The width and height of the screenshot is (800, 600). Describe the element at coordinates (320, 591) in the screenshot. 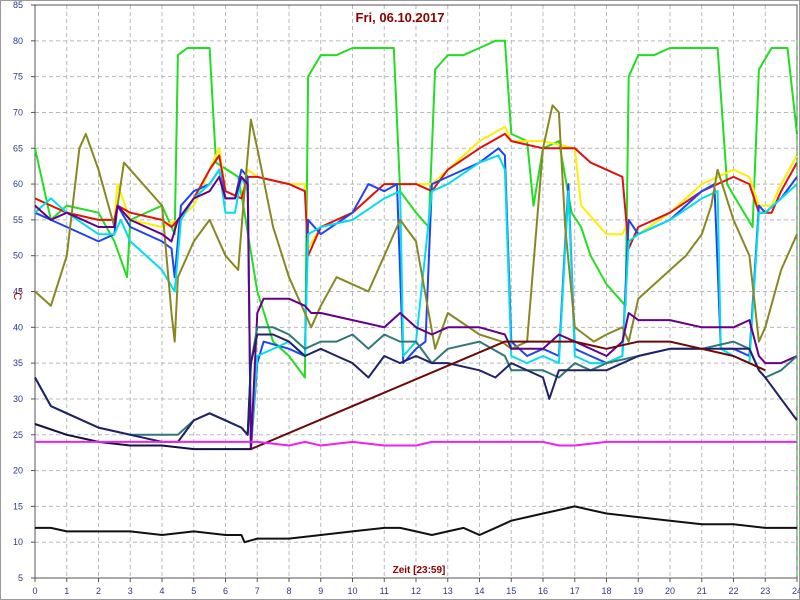

I see `x-tick-label: 9` at that location.